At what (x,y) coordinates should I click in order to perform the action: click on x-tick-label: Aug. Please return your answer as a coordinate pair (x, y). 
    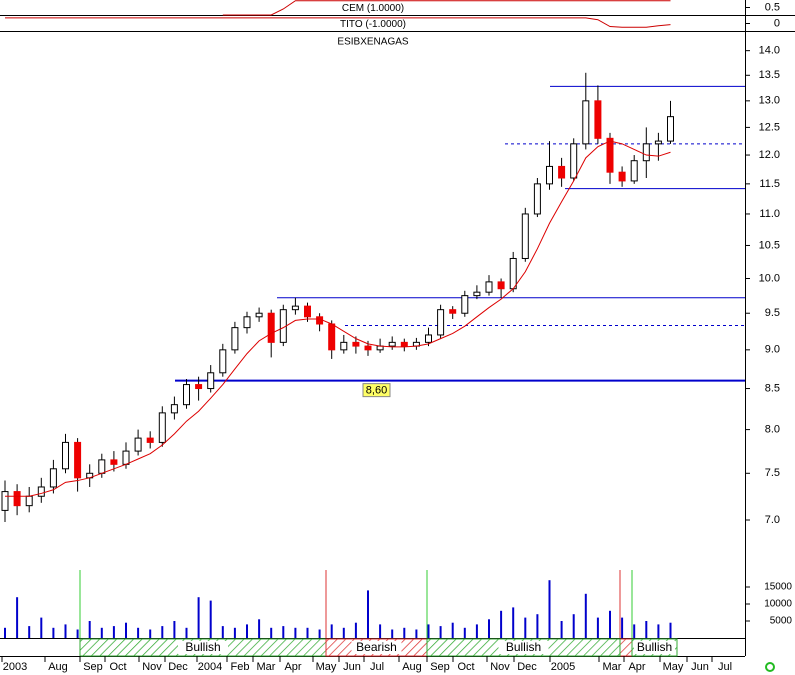
    Looking at the image, I should click on (412, 667).